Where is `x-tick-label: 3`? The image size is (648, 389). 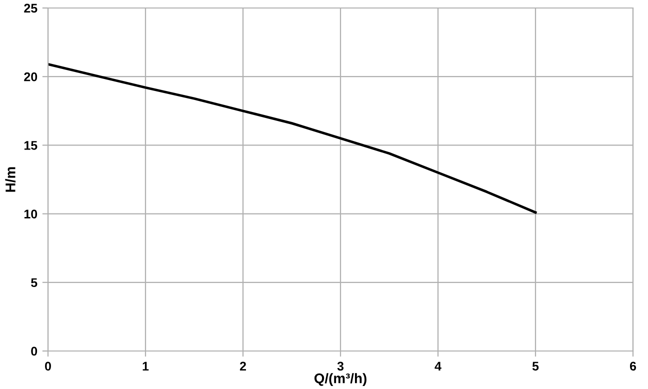 x-tick-label: 3 is located at coordinates (340, 366).